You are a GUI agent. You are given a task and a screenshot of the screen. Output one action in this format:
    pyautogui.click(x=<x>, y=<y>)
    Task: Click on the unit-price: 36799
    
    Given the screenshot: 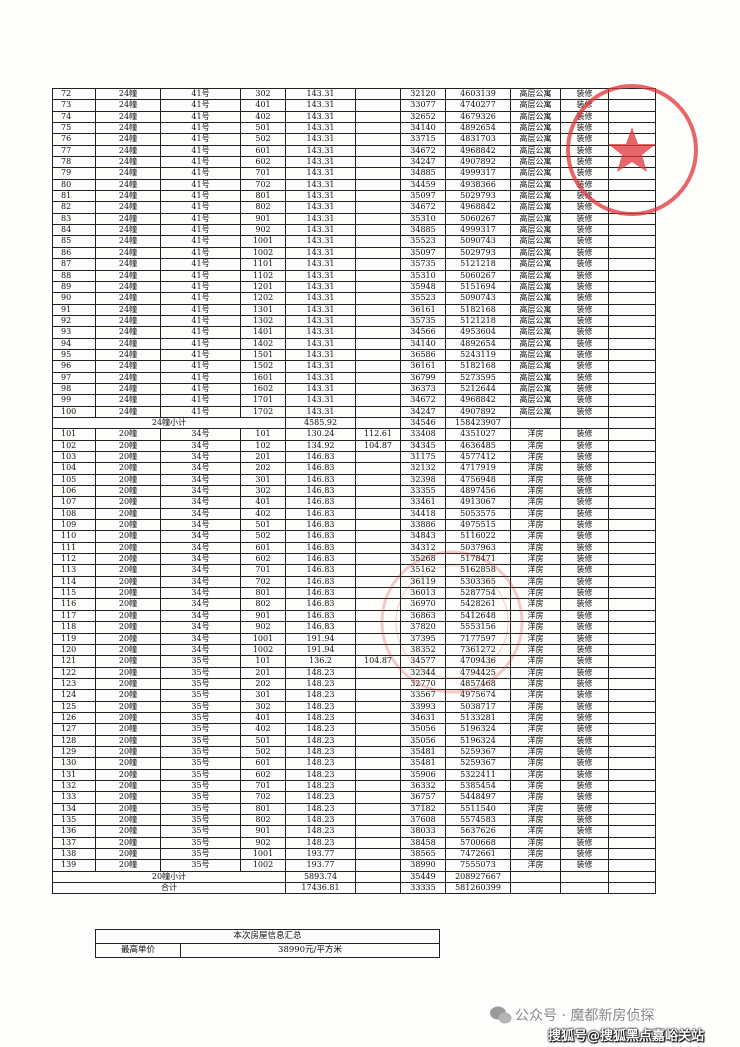 What is the action you would take?
    pyautogui.click(x=423, y=378)
    